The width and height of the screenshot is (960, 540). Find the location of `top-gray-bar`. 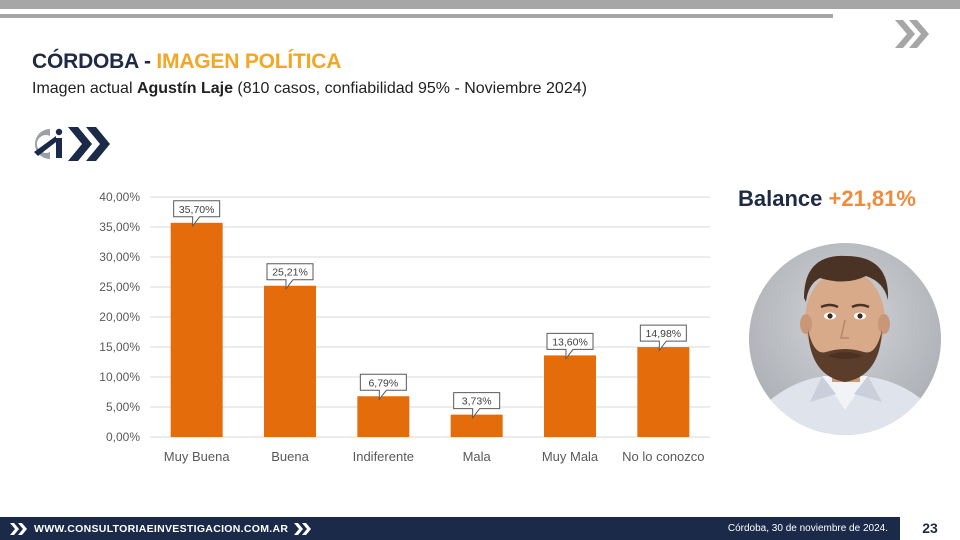

top-gray-bar is located at coordinates (480, 4).